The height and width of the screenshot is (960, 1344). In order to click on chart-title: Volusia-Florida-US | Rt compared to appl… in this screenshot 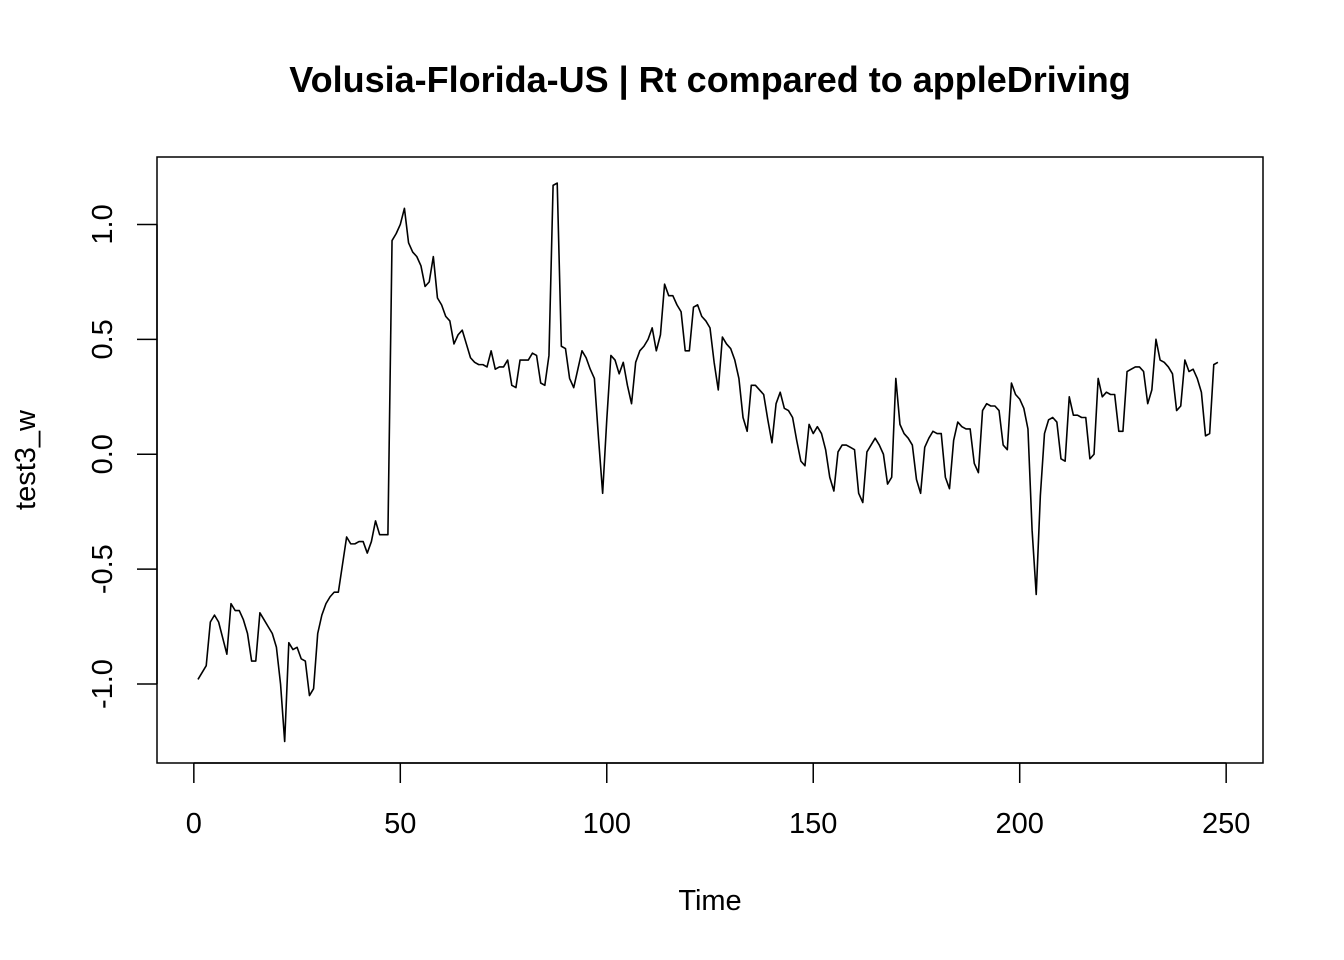, I will do `click(710, 80)`.